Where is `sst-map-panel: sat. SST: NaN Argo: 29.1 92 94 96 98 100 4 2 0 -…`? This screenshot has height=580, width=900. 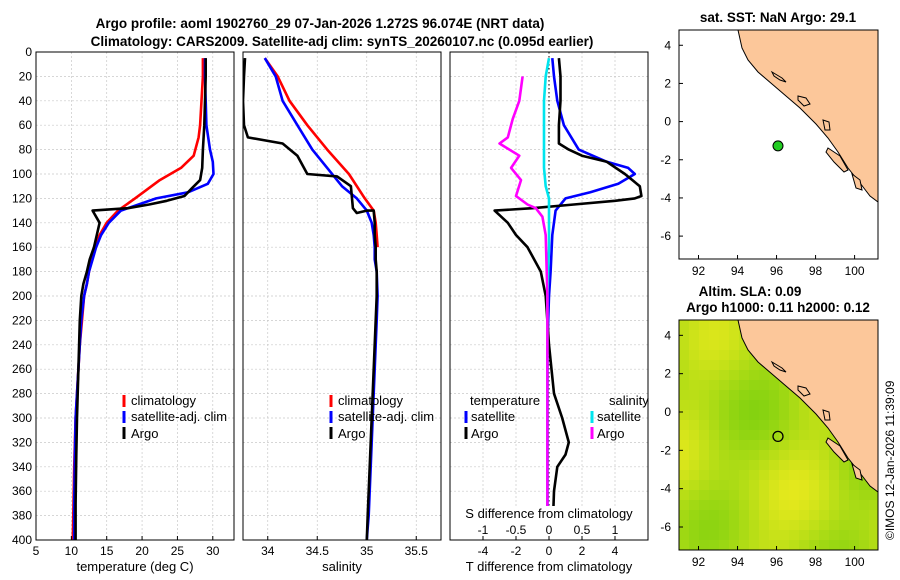 sst-map-panel: sat. SST: NaN Argo: 29.1 92 94 96 98 100 4 2 0 -… is located at coordinates (769, 144).